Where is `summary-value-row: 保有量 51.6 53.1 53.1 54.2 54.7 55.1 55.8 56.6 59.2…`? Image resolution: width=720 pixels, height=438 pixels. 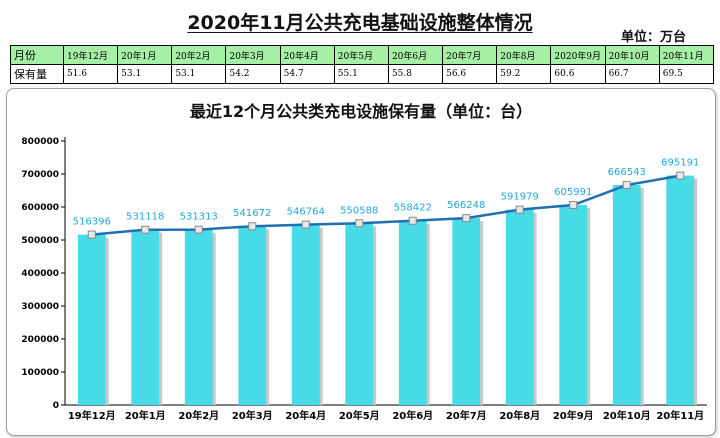 summary-value-row: 保有量 51.6 53.1 53.1 54.2 54.7 55.1 55.8 56.6 59.2… is located at coordinates (362, 74).